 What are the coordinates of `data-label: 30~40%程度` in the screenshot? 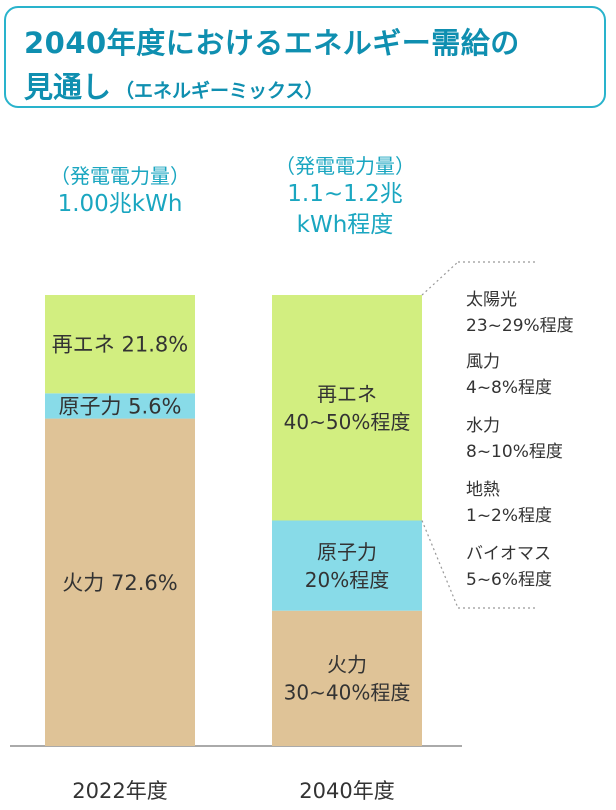 It's located at (347, 693).